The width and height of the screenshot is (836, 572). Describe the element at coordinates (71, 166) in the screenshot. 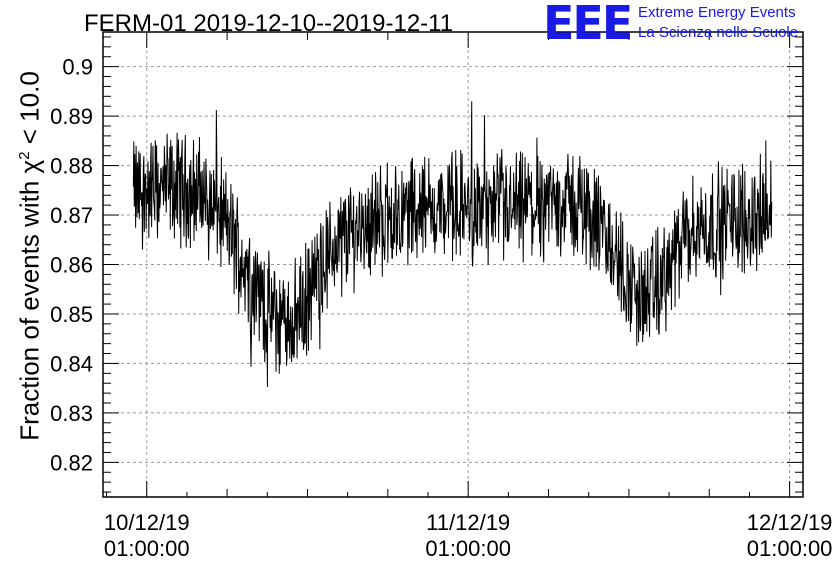

I see `y-tick-label: 0.88` at that location.